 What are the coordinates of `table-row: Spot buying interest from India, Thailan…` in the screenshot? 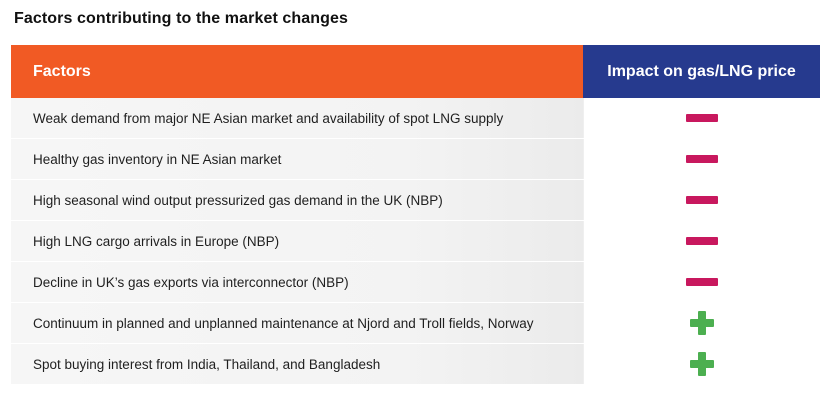 It's located at (415, 364).